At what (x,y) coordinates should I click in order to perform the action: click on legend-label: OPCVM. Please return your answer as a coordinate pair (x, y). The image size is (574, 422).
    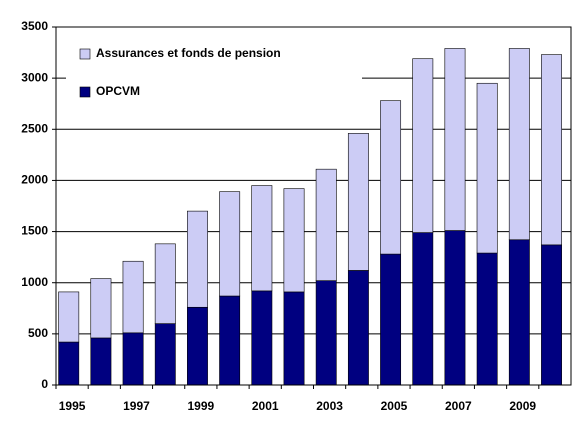
    Looking at the image, I should click on (118, 91).